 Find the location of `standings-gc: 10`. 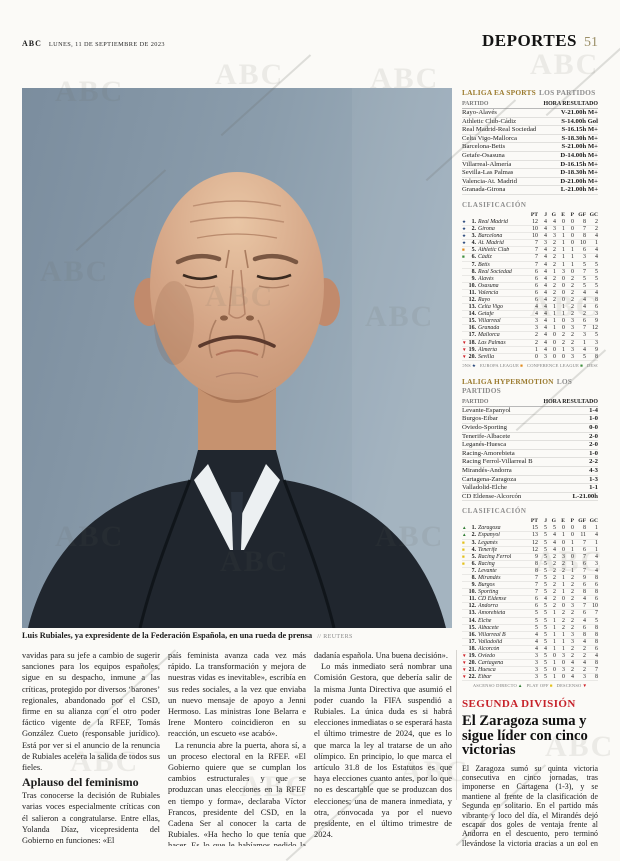

standings-gc: 10 is located at coordinates (595, 606).